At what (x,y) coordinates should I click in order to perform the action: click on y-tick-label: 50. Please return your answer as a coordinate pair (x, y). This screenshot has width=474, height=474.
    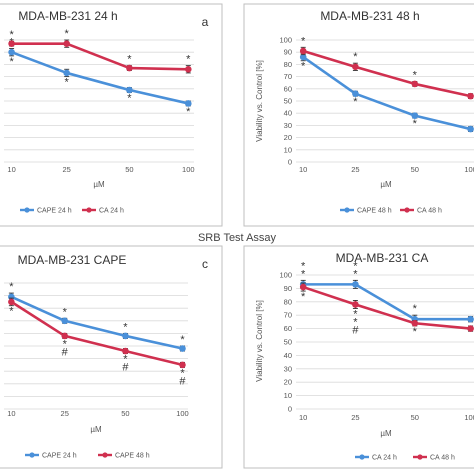
    Looking at the image, I should click on (288, 101).